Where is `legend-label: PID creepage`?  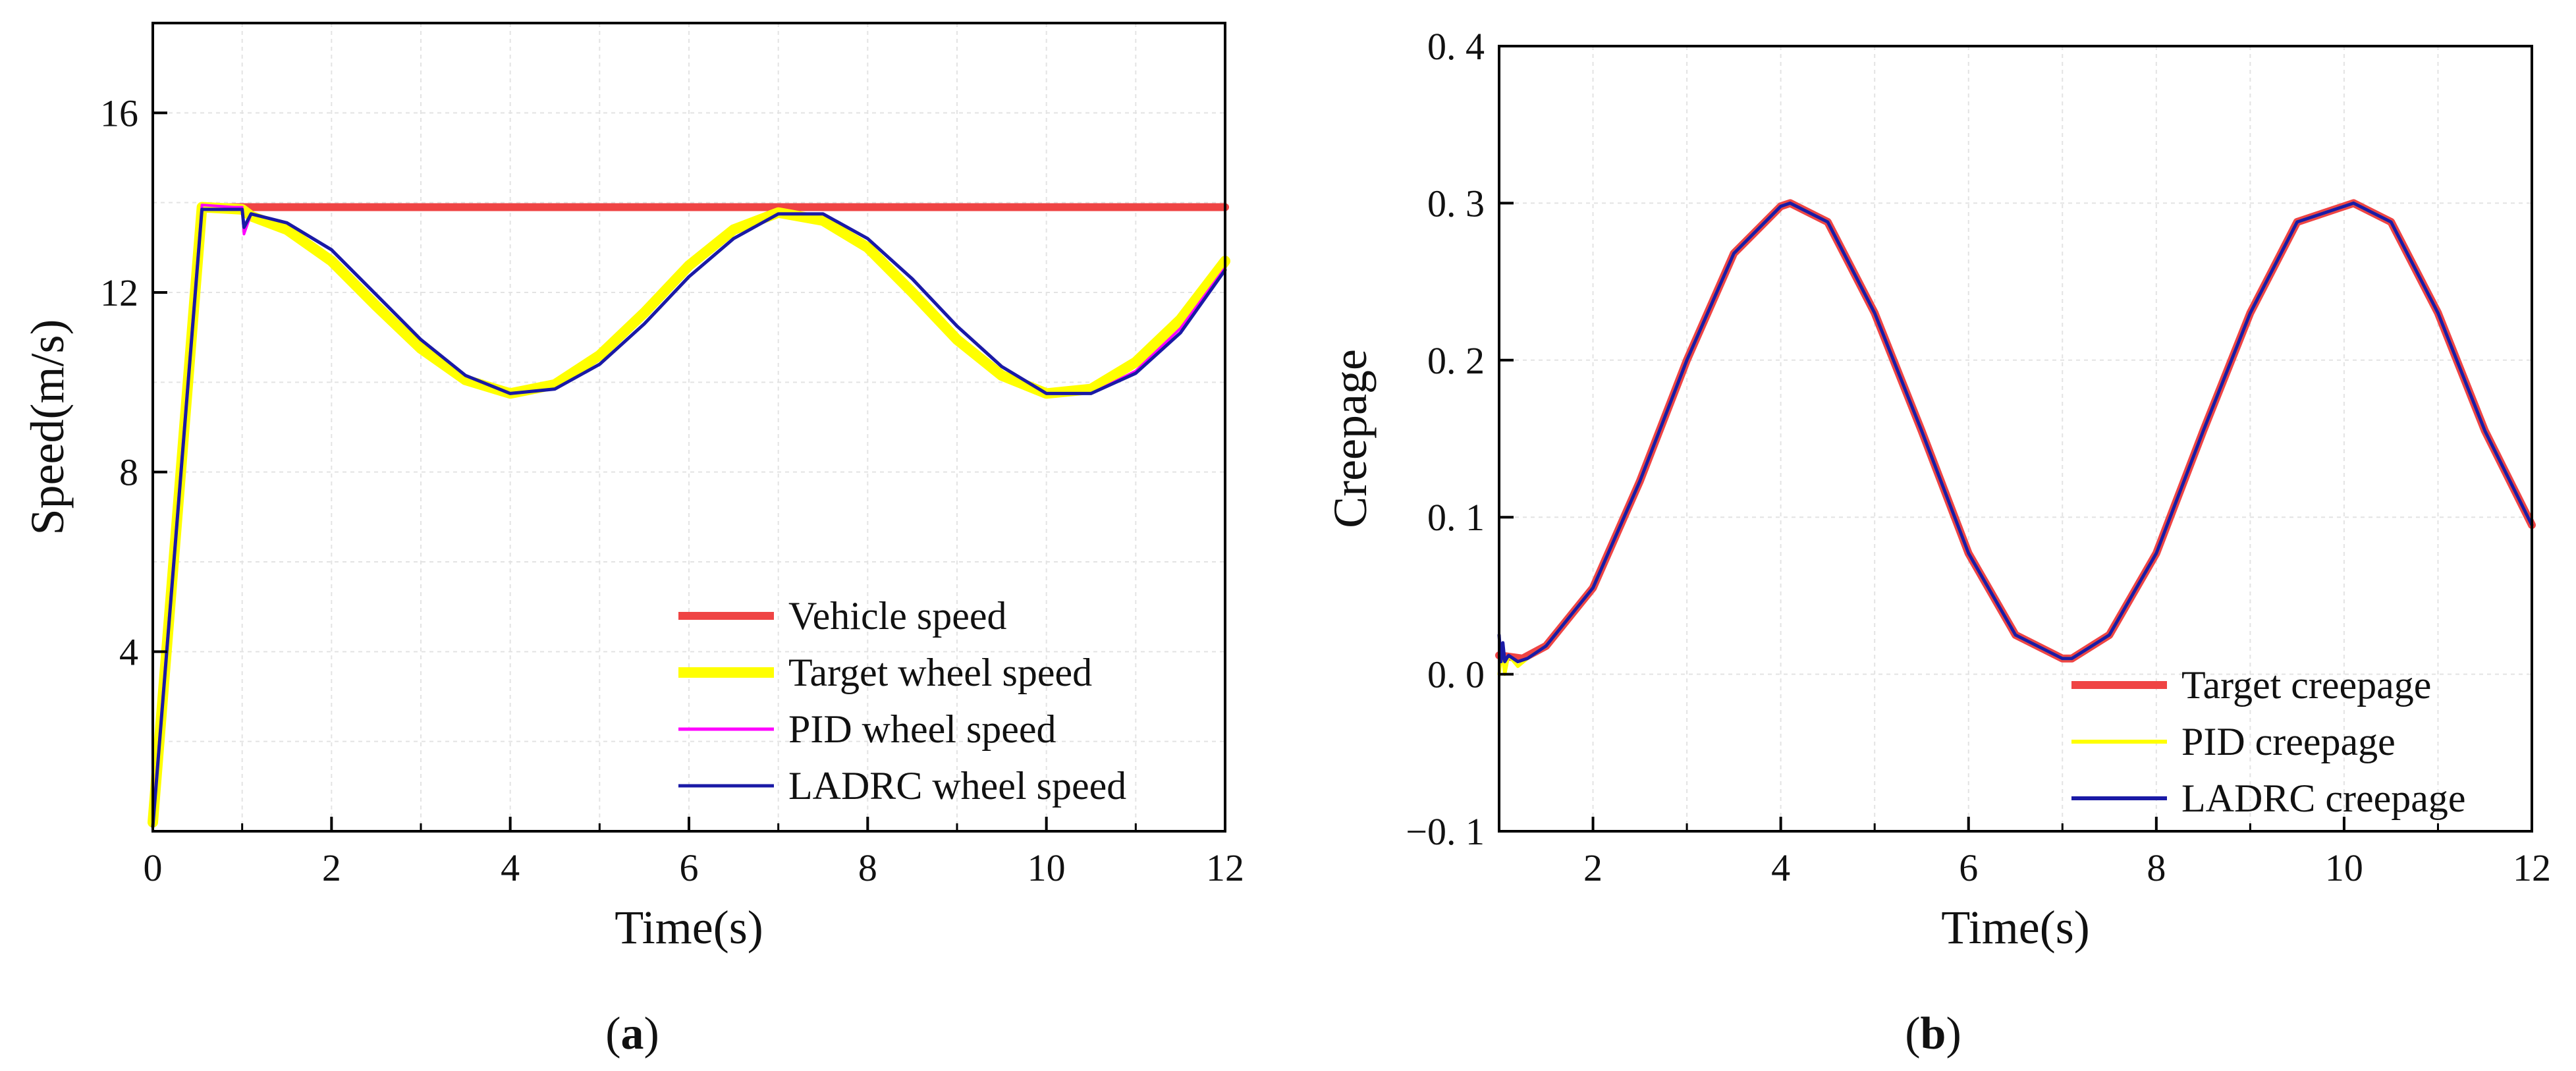
legend-label: PID creepage is located at coordinates (2288, 741).